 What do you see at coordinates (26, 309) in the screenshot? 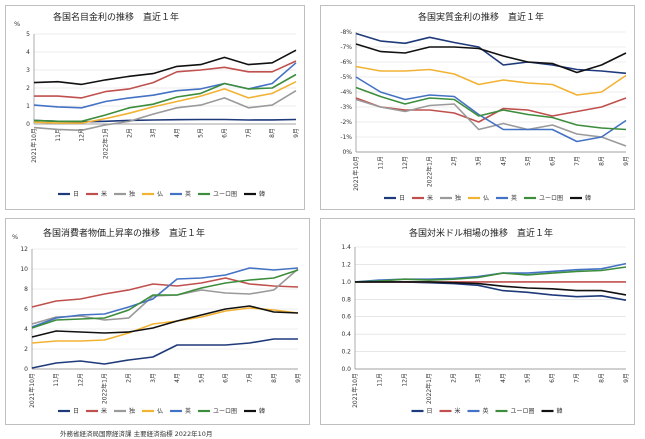
I see `y-tick-label: 6` at bounding box center [26, 309].